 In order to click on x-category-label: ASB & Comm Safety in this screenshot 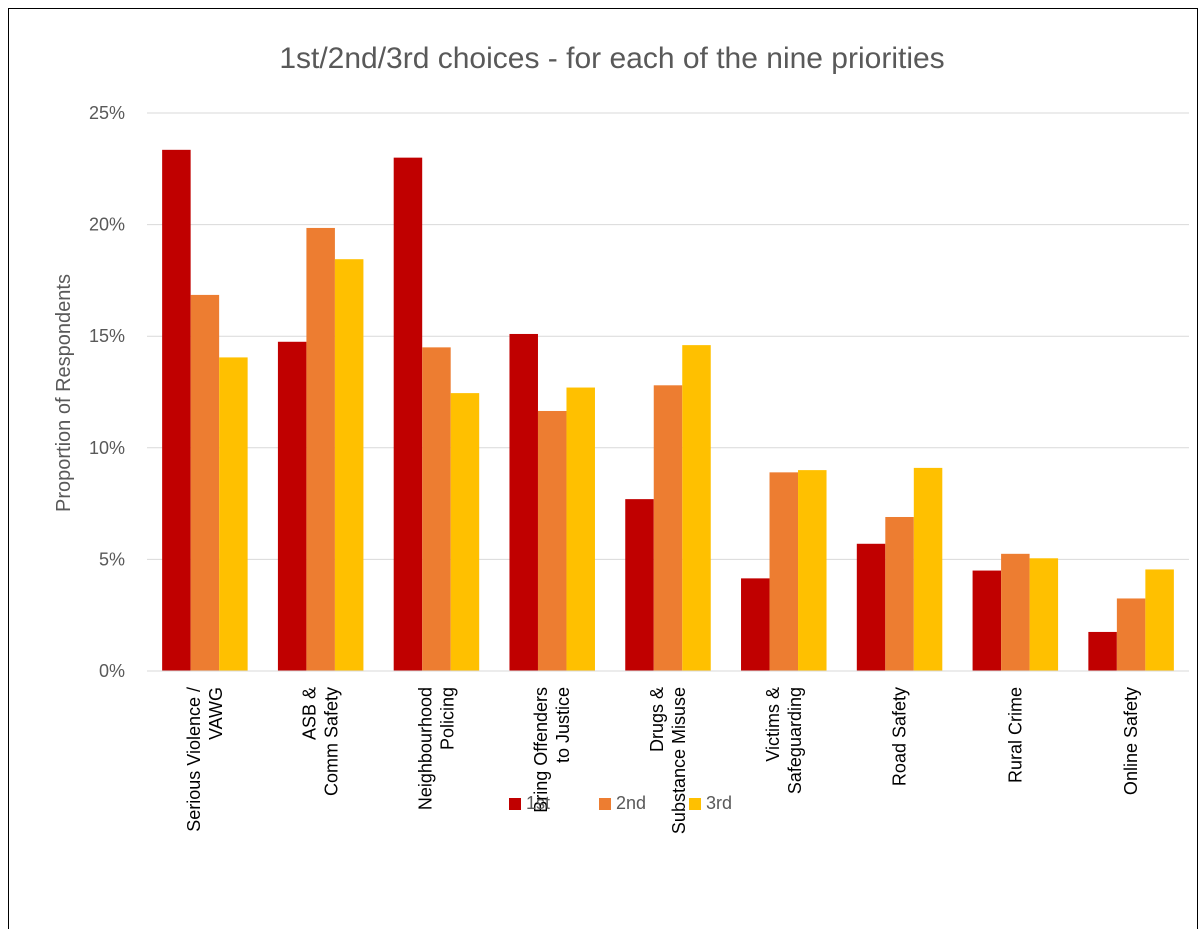, I will do `click(321, 741)`.